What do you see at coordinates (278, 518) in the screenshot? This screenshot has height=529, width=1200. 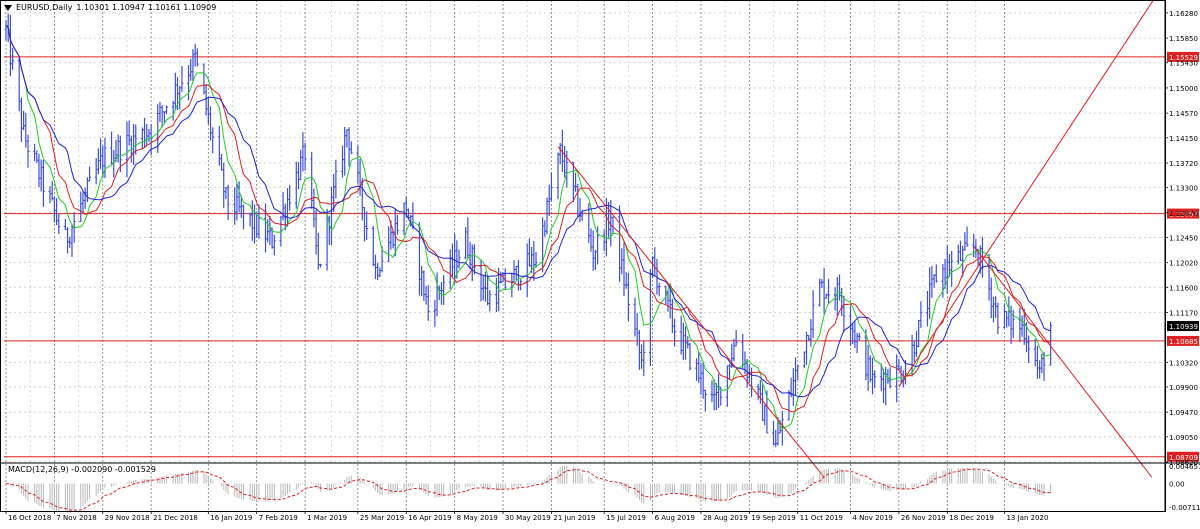 I see `time-tick-label: 7 Feb 2019` at bounding box center [278, 518].